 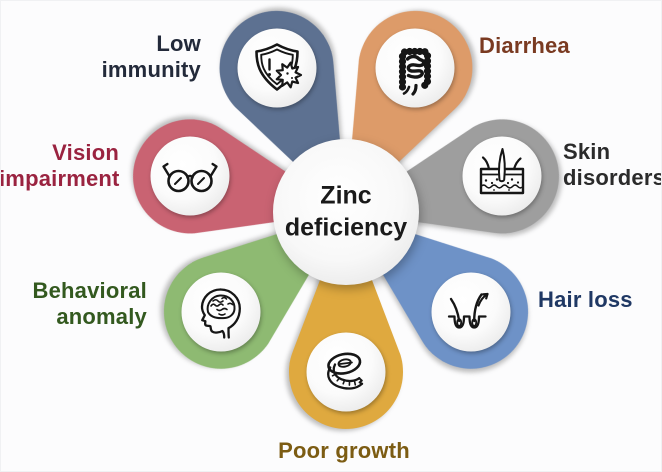 I want to click on icon-circle-diarrhea, so click(x=415, y=68).